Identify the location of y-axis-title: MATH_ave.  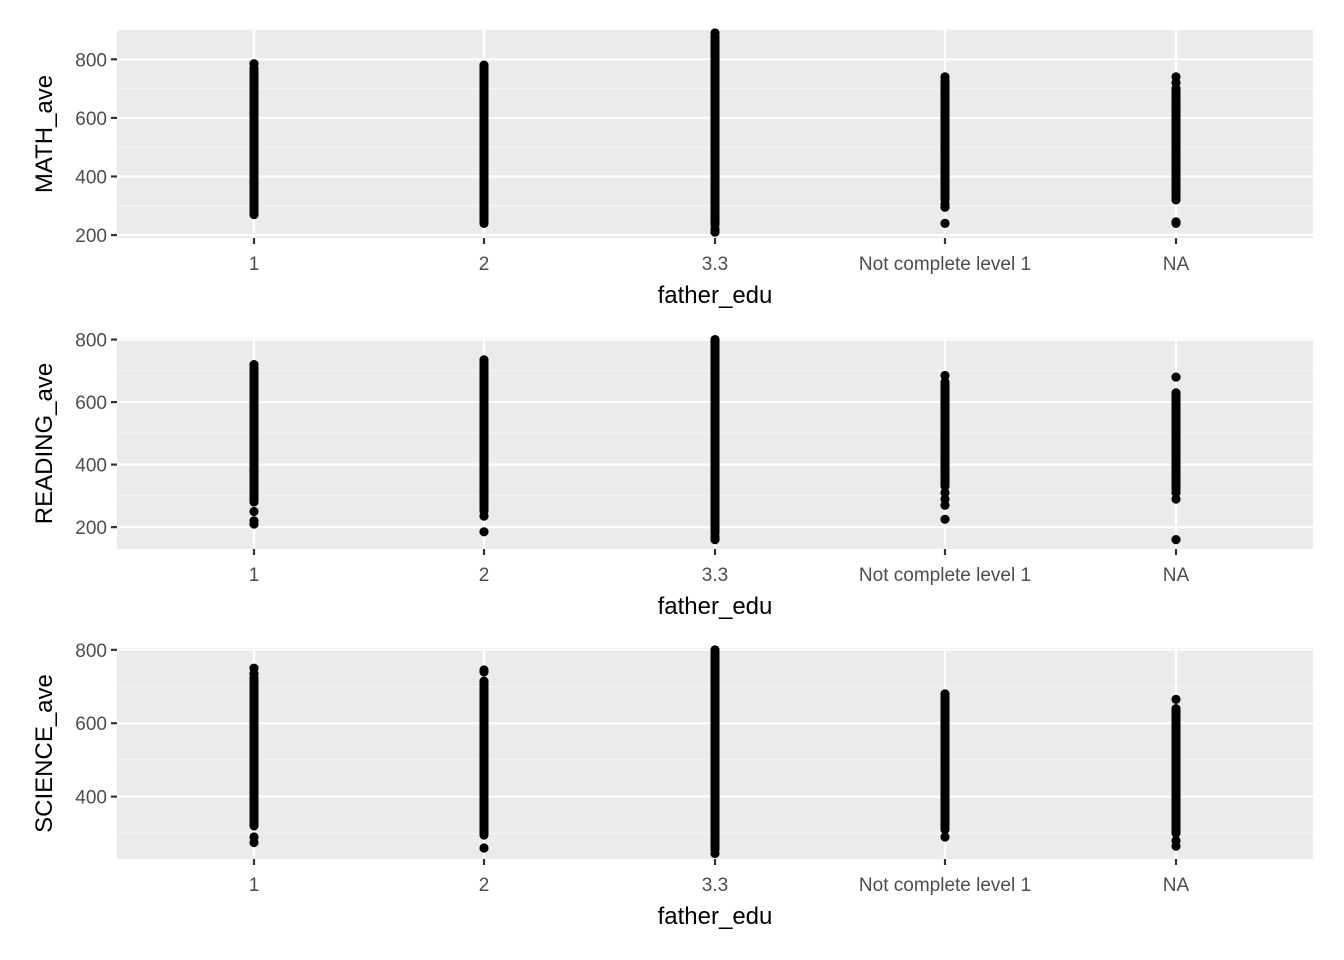
(44, 134).